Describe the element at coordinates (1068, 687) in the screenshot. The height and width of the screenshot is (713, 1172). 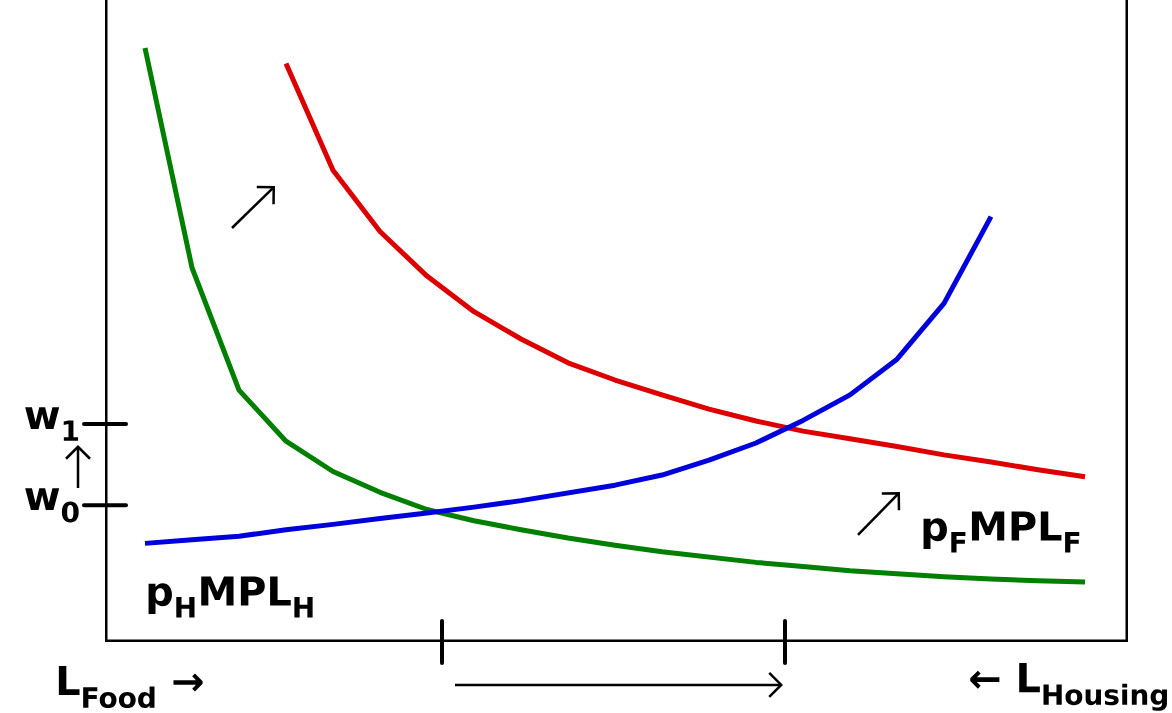
I see `text: ← L$_{Housing}$` at that location.